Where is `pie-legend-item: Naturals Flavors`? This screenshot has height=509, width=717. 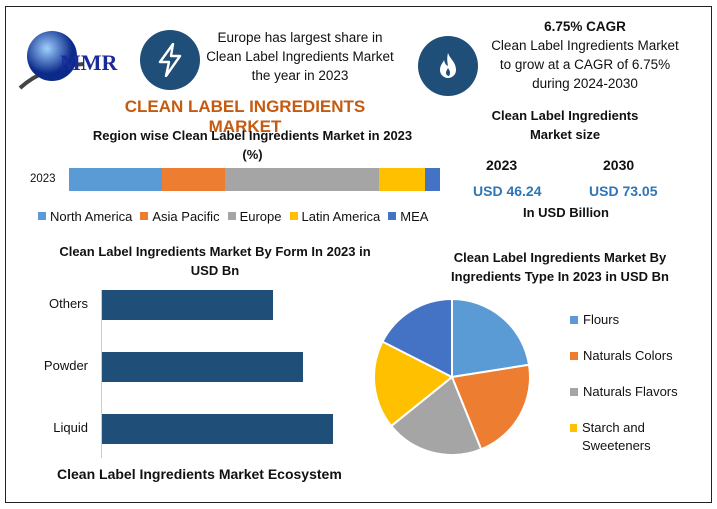
pie-legend-item: Naturals Flavors is located at coordinates (635, 392).